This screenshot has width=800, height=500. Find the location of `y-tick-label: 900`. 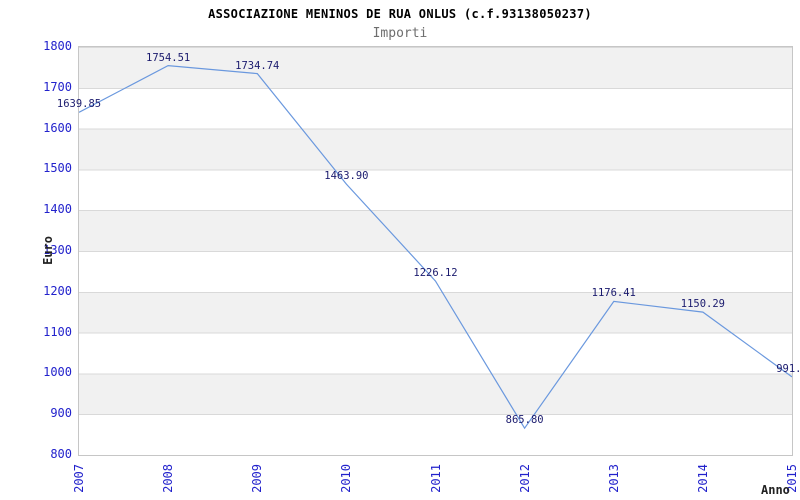

y-tick-label: 900 is located at coordinates (61, 413).